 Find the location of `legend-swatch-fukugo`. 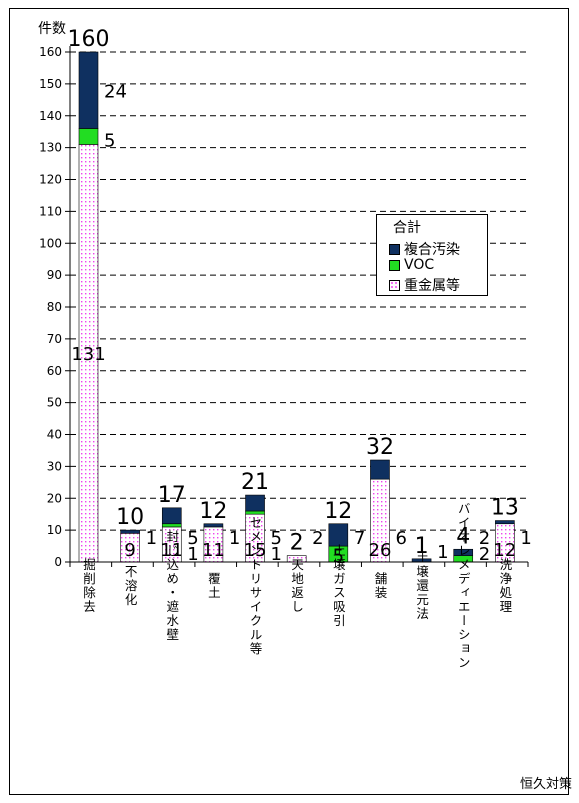

legend-swatch-fukugo is located at coordinates (394, 249).